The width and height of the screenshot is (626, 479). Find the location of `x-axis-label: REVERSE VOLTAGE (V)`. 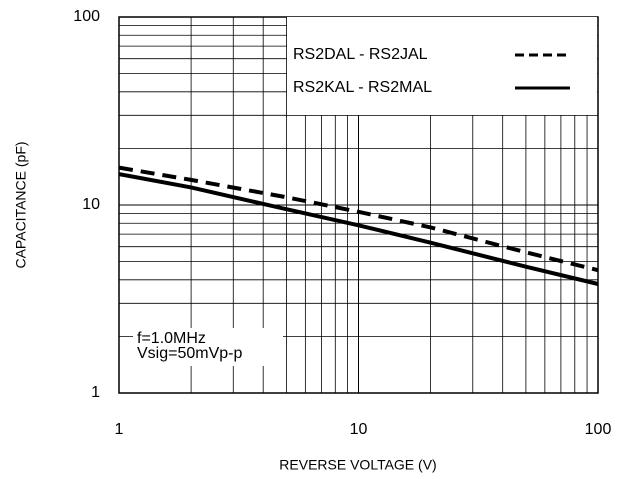

x-axis-label: REVERSE VOLTAGE (V) is located at coordinates (357, 465).